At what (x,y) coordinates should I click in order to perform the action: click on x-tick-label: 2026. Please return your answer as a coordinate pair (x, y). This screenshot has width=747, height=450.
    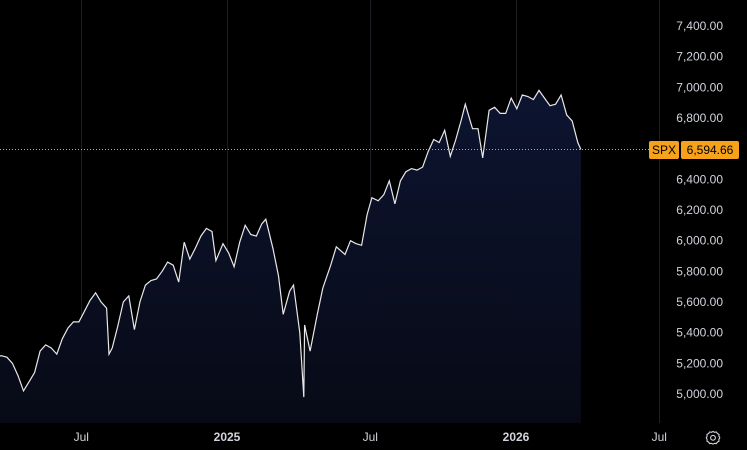
    Looking at the image, I should click on (516, 437).